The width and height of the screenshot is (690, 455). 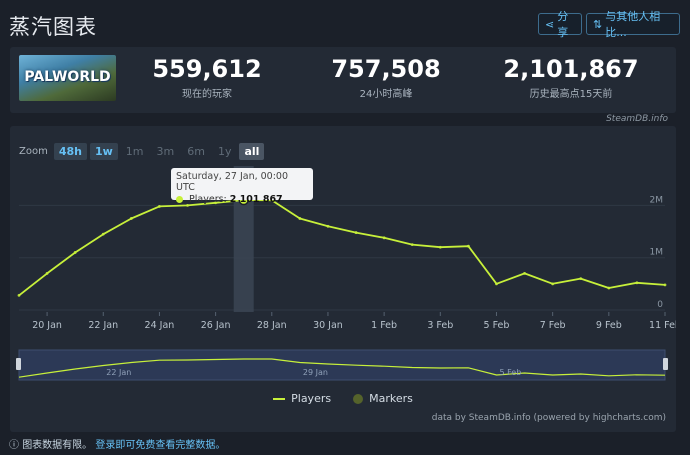 I want to click on zoom-6m-button: 6m, so click(x=196, y=151).